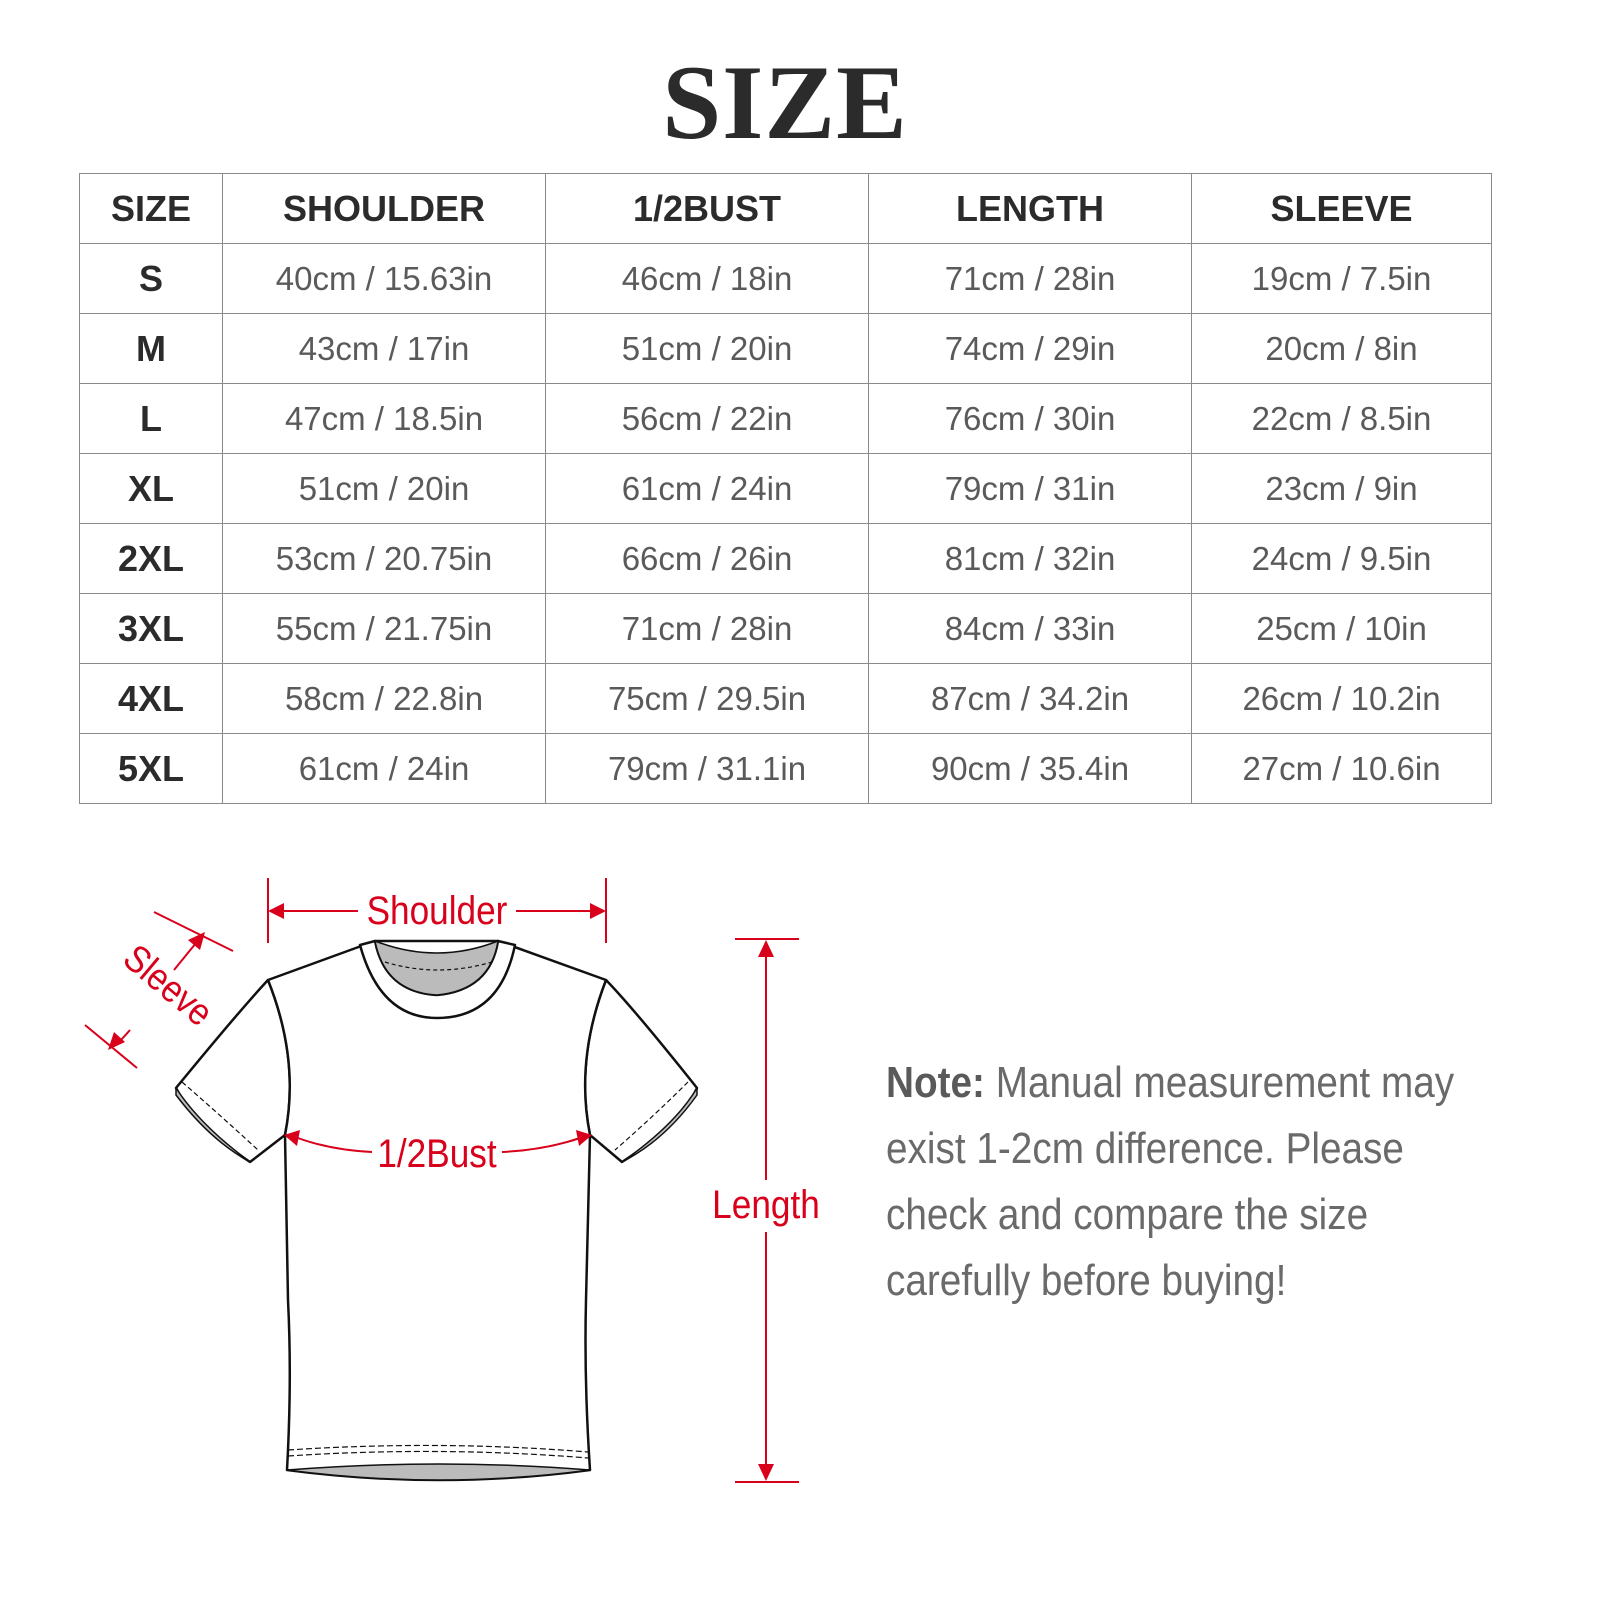  Describe the element at coordinates (151, 418) in the screenshot. I see `size-cell: L` at that location.